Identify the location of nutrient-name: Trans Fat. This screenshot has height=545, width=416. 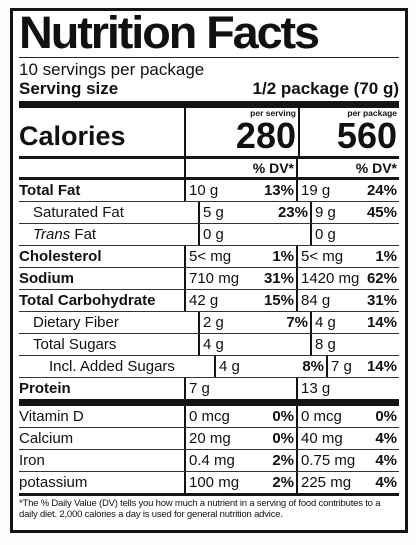
(108, 234).